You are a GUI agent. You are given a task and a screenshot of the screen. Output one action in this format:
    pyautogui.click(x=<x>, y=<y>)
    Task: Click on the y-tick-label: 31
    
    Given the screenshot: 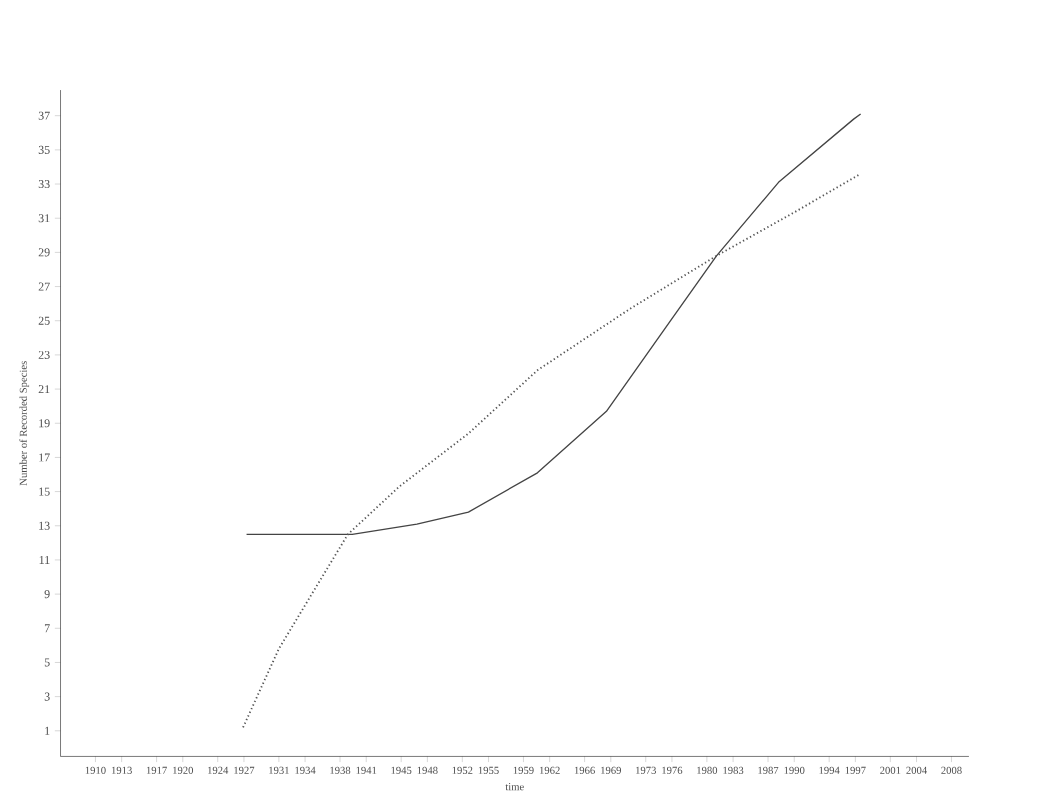 What is the action you would take?
    pyautogui.click(x=44, y=218)
    